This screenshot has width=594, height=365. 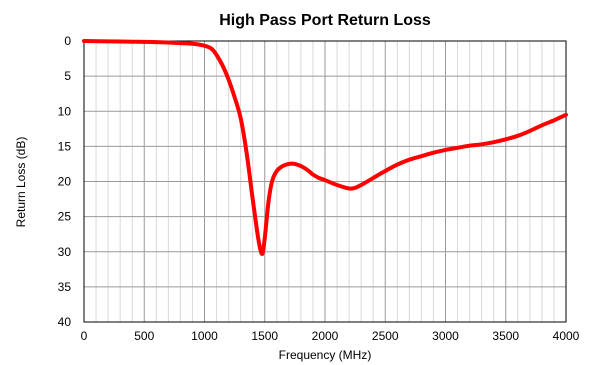 I want to click on y-tick-label: 35, so click(x=65, y=287).